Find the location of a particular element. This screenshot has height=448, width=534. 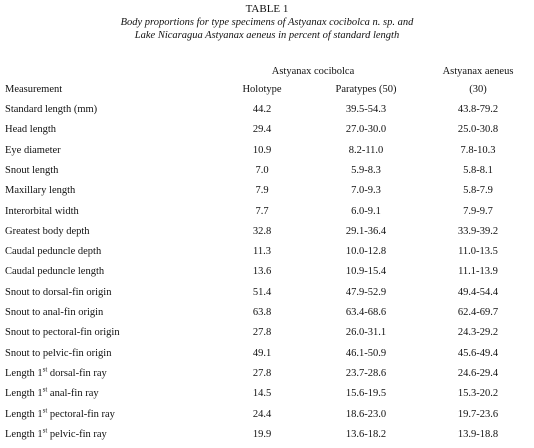

table-cell: 10.9-15.4 is located at coordinates (366, 272).